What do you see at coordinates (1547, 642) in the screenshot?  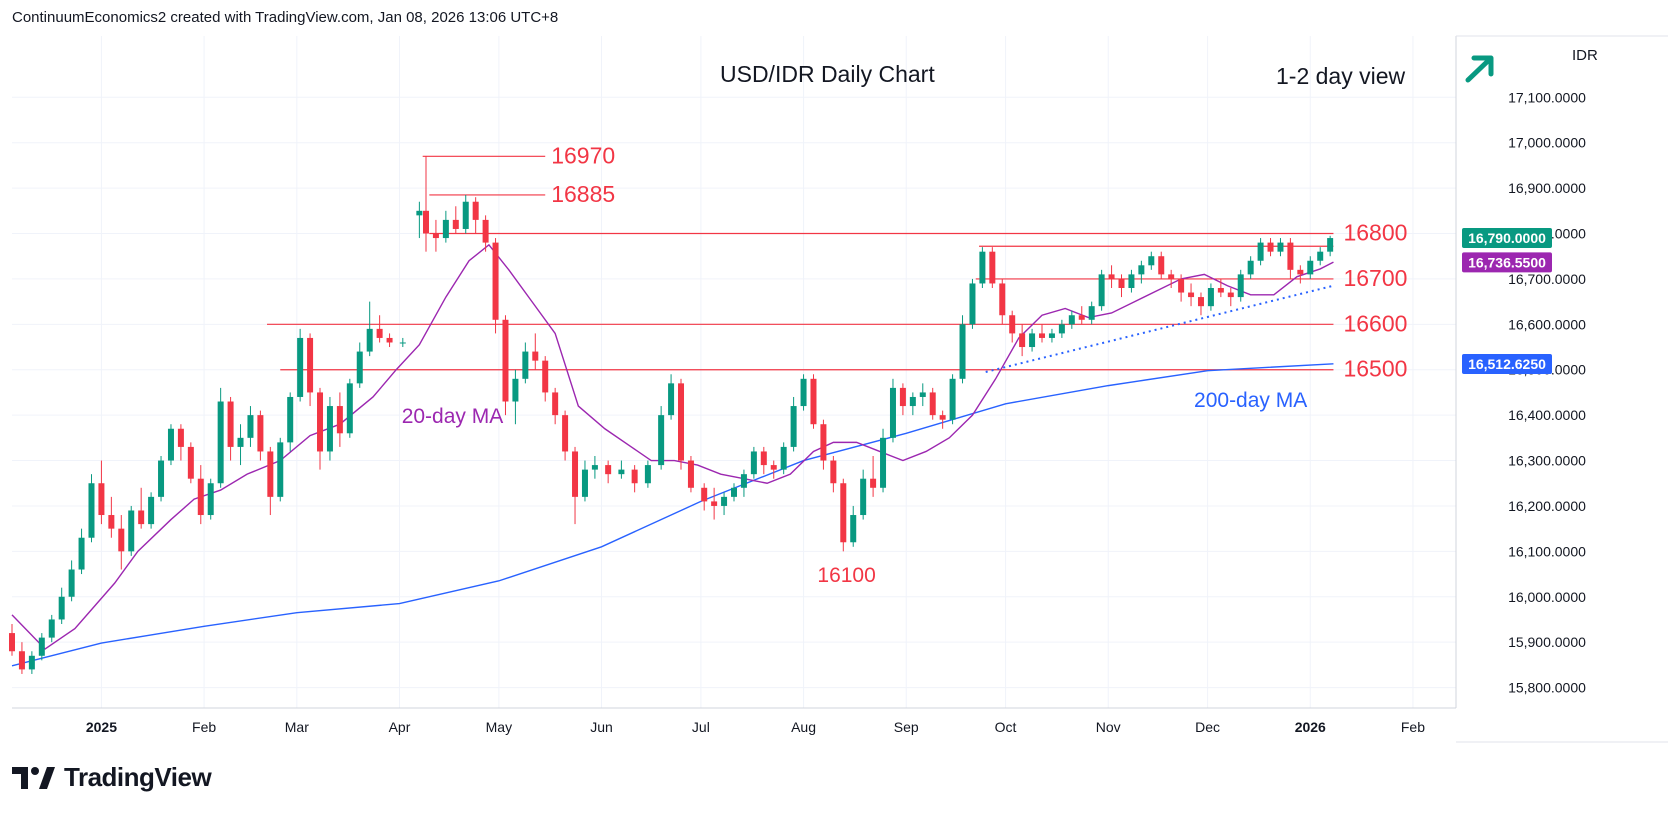 I see `y-tick-label: 15,900.0000` at bounding box center [1547, 642].